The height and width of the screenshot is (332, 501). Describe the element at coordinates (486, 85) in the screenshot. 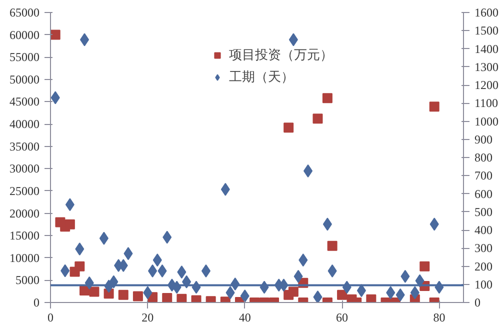

I see `y2-tick-label: 1200` at that location.